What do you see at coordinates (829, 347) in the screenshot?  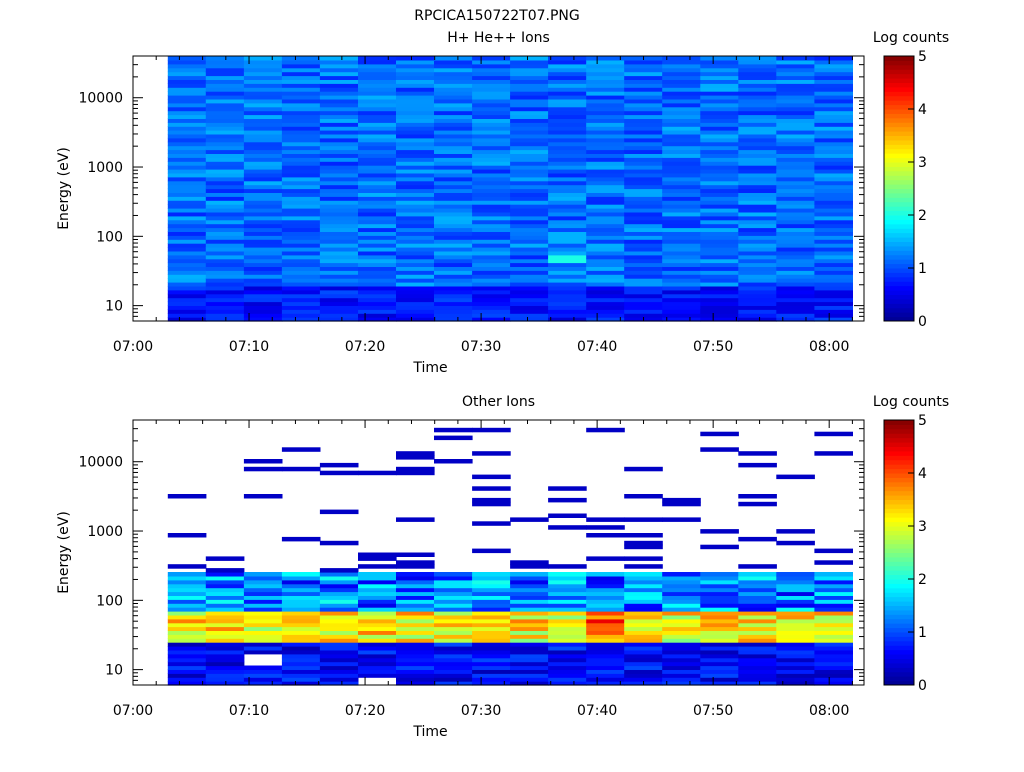 I see `x-tick-label: 08:00` at bounding box center [829, 347].